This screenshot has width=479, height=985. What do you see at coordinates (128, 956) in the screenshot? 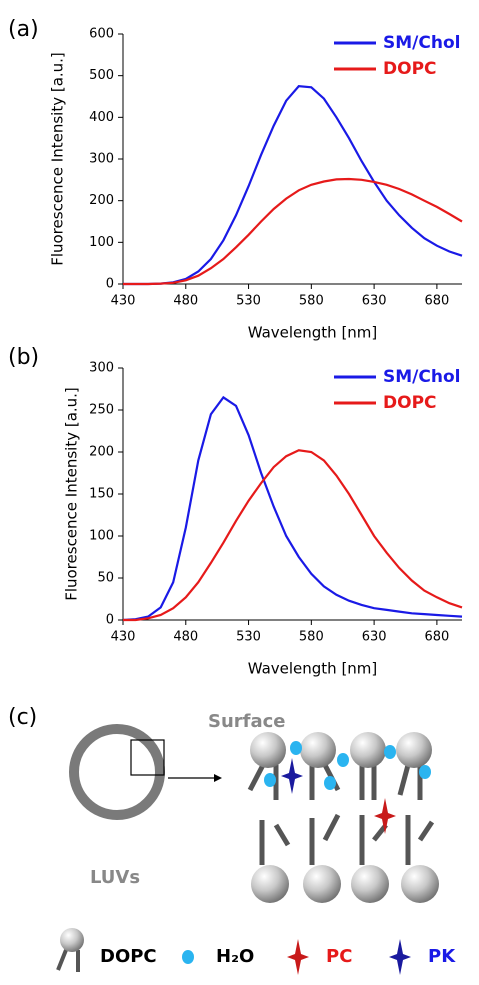
I see `legend-lipid: DOPC` at bounding box center [128, 956].